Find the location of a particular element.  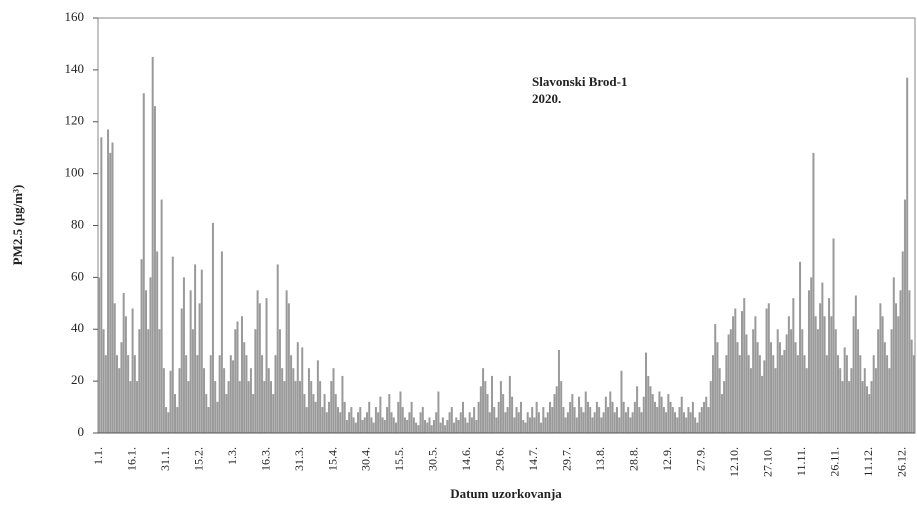

x-tick-label: 15.5. is located at coordinates (399, 459).